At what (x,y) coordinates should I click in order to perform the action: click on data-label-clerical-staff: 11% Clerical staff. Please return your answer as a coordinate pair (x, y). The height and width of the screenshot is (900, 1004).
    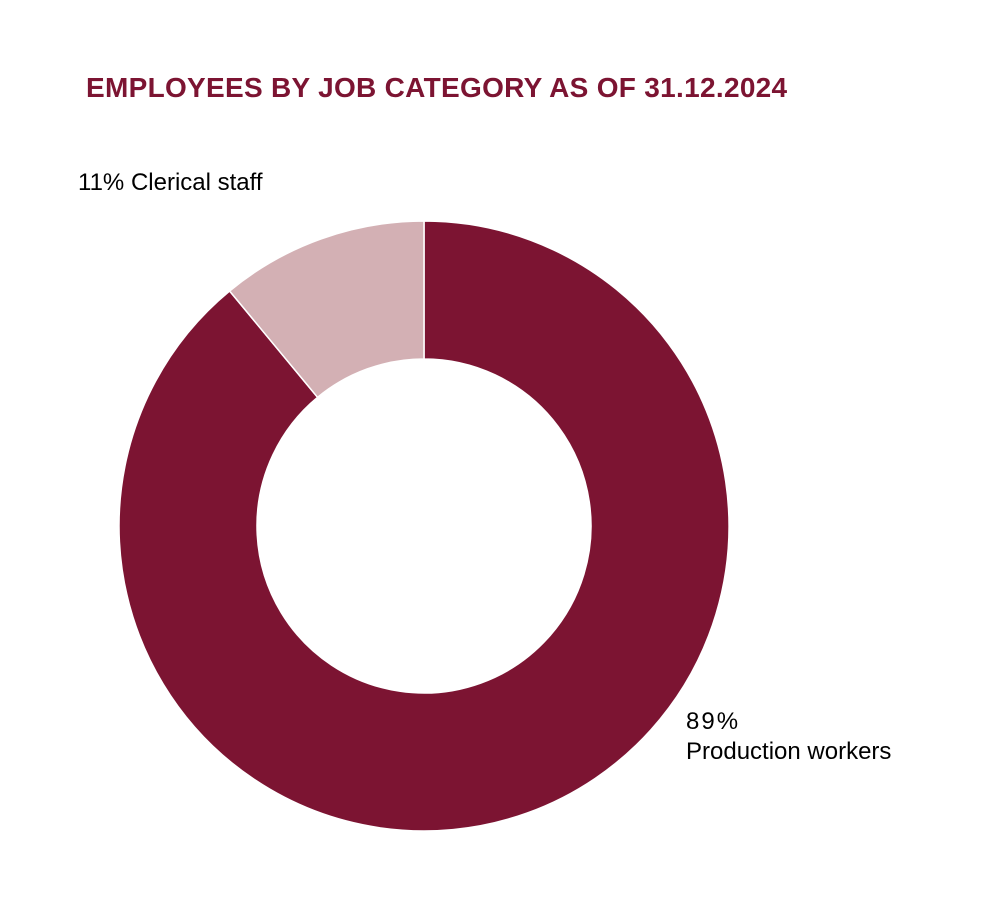
    Looking at the image, I should click on (170, 183).